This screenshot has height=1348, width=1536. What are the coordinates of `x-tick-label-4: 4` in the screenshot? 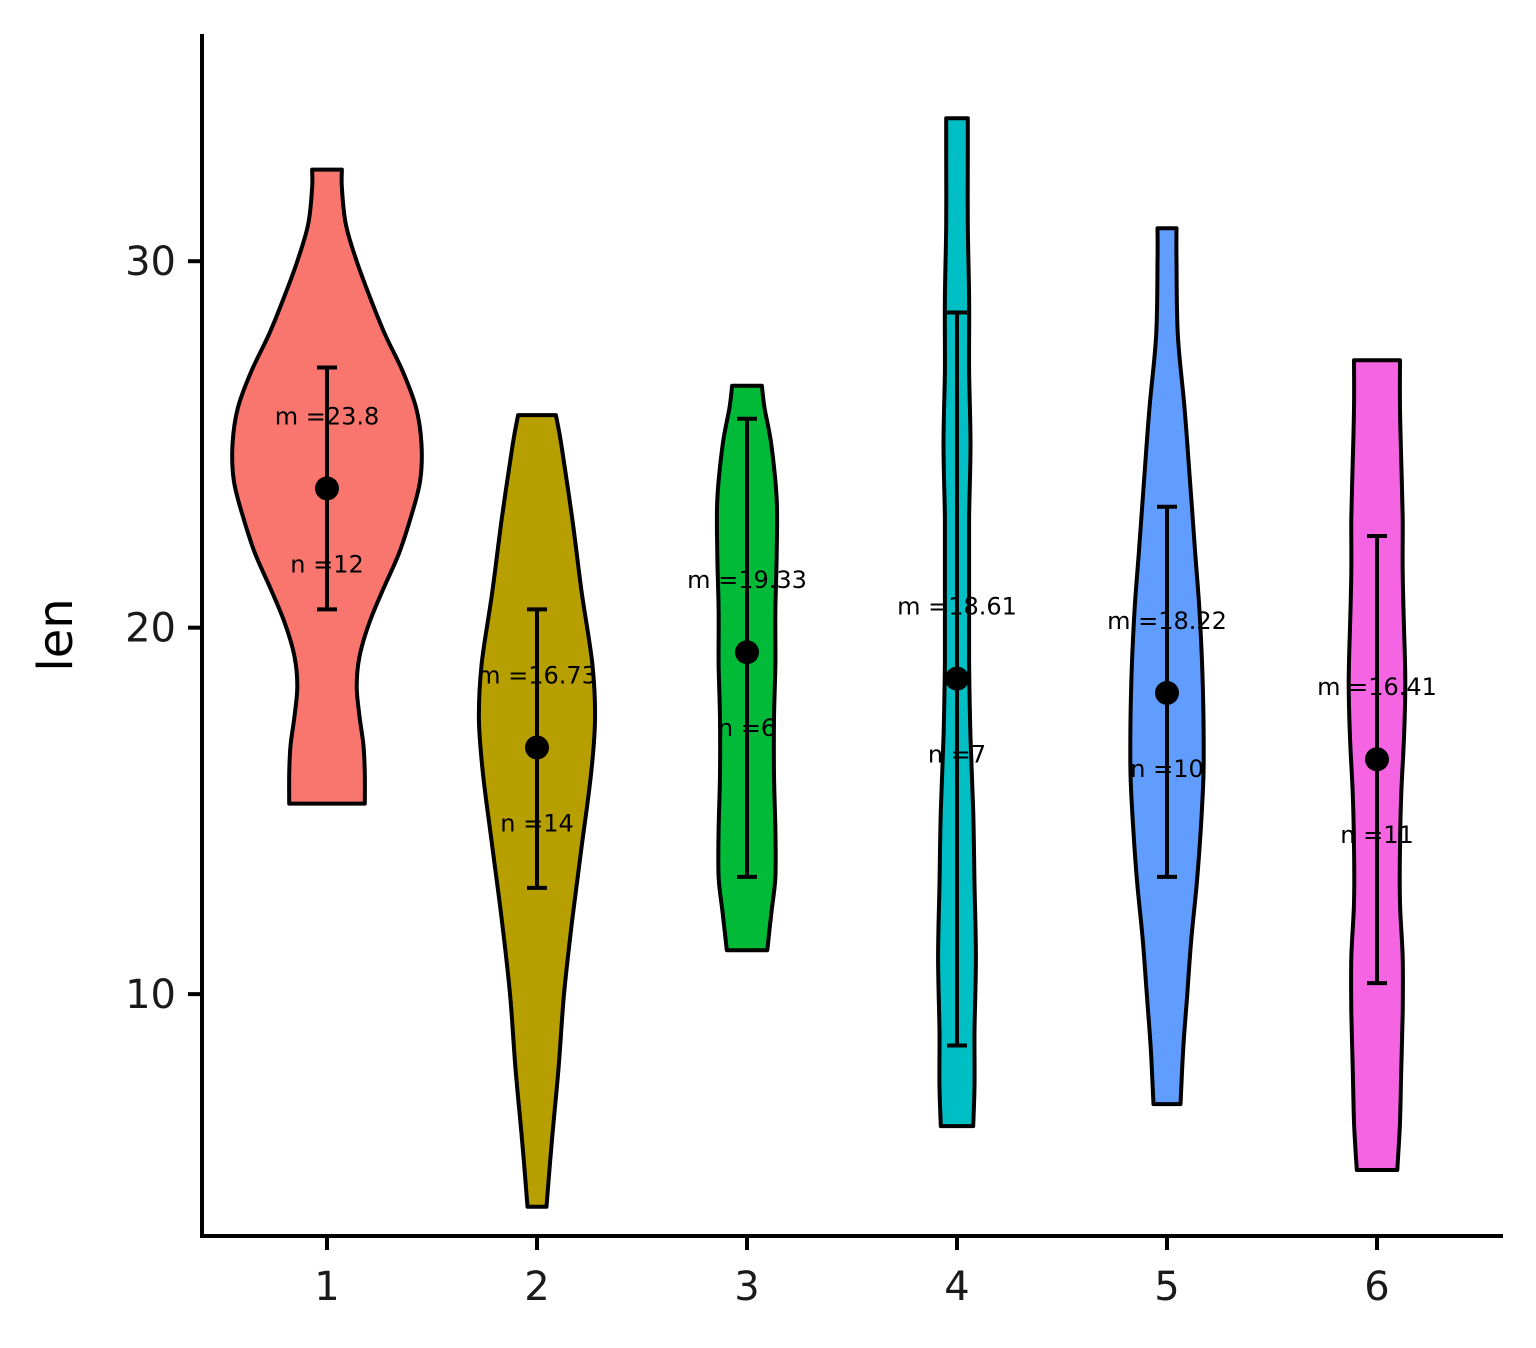 It's located at (956, 1287).